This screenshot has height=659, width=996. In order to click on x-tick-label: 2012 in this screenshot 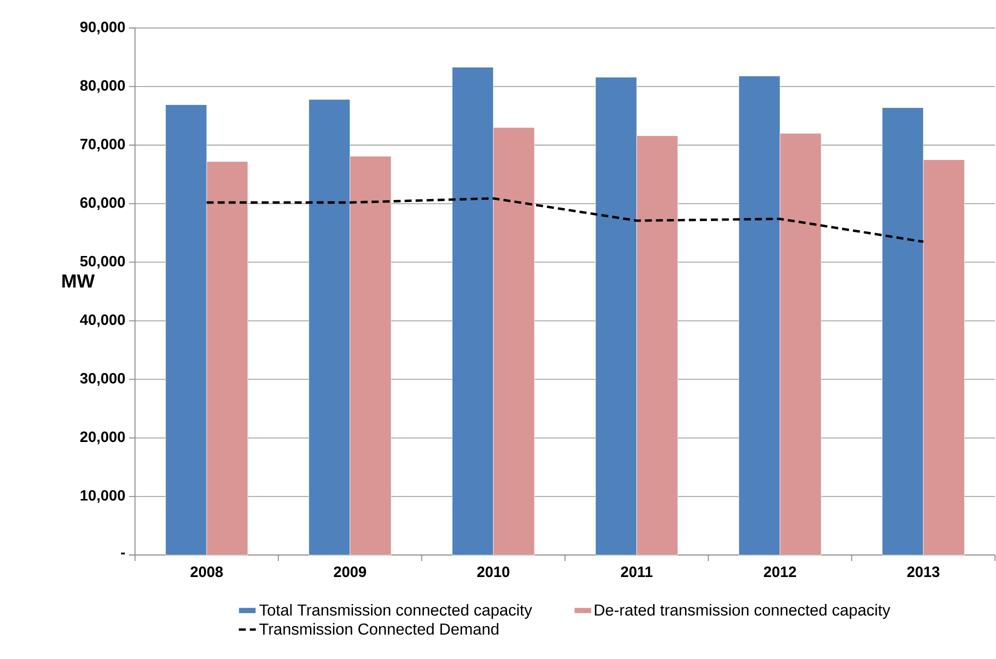, I will do `click(780, 572)`.